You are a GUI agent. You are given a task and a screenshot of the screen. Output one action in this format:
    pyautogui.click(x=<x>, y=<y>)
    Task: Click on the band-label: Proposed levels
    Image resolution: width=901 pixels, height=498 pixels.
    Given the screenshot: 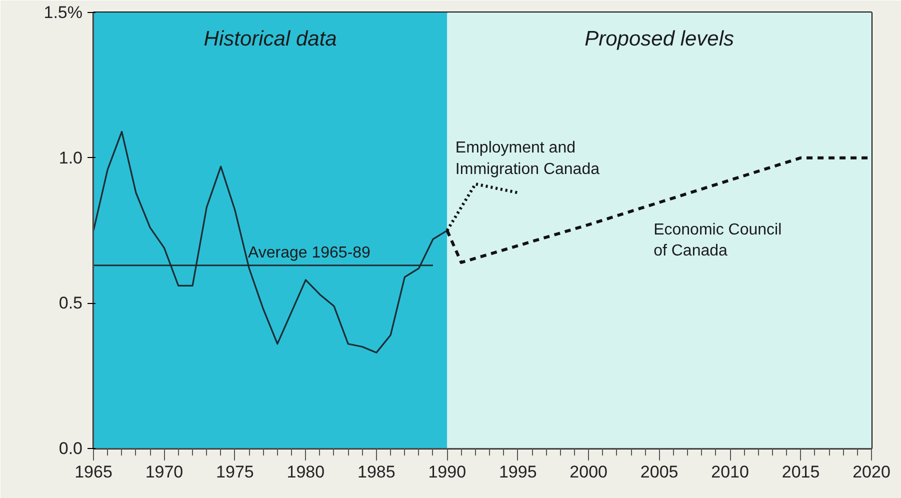 What is the action you would take?
    pyautogui.click(x=659, y=39)
    